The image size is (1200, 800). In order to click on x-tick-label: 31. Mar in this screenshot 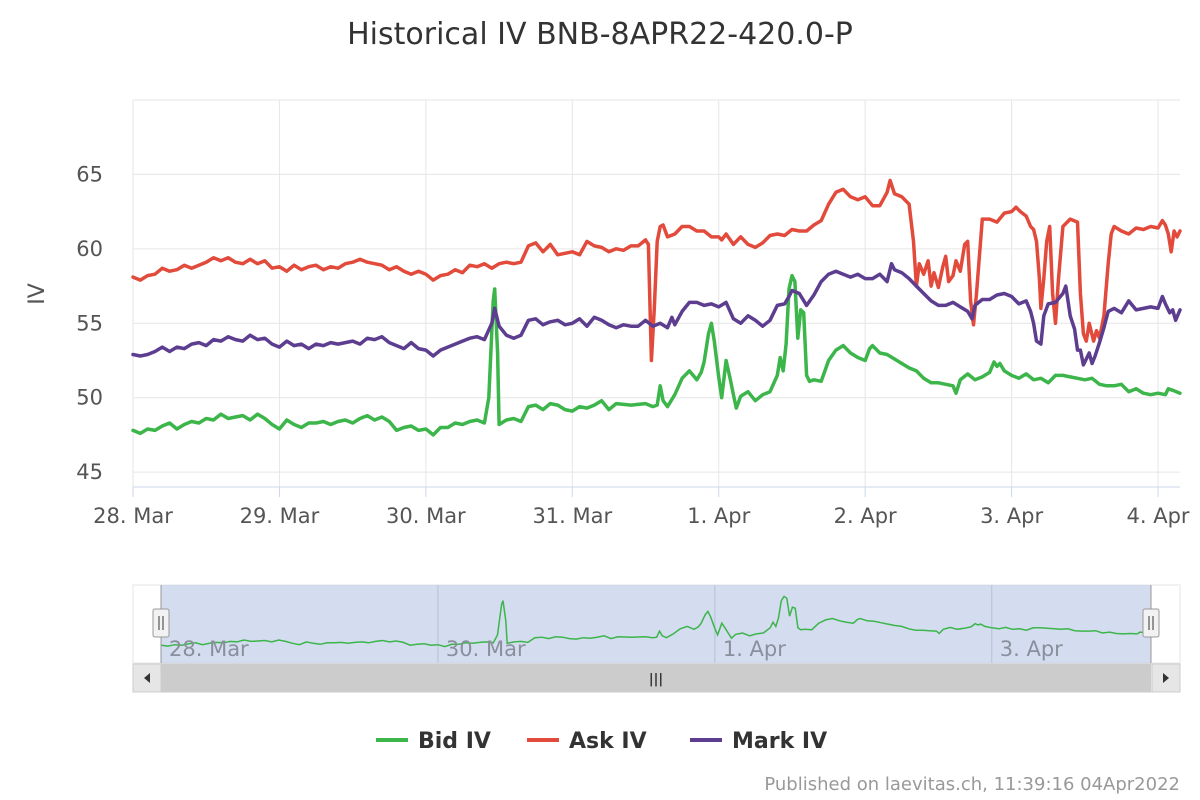, I will do `click(572, 516)`.